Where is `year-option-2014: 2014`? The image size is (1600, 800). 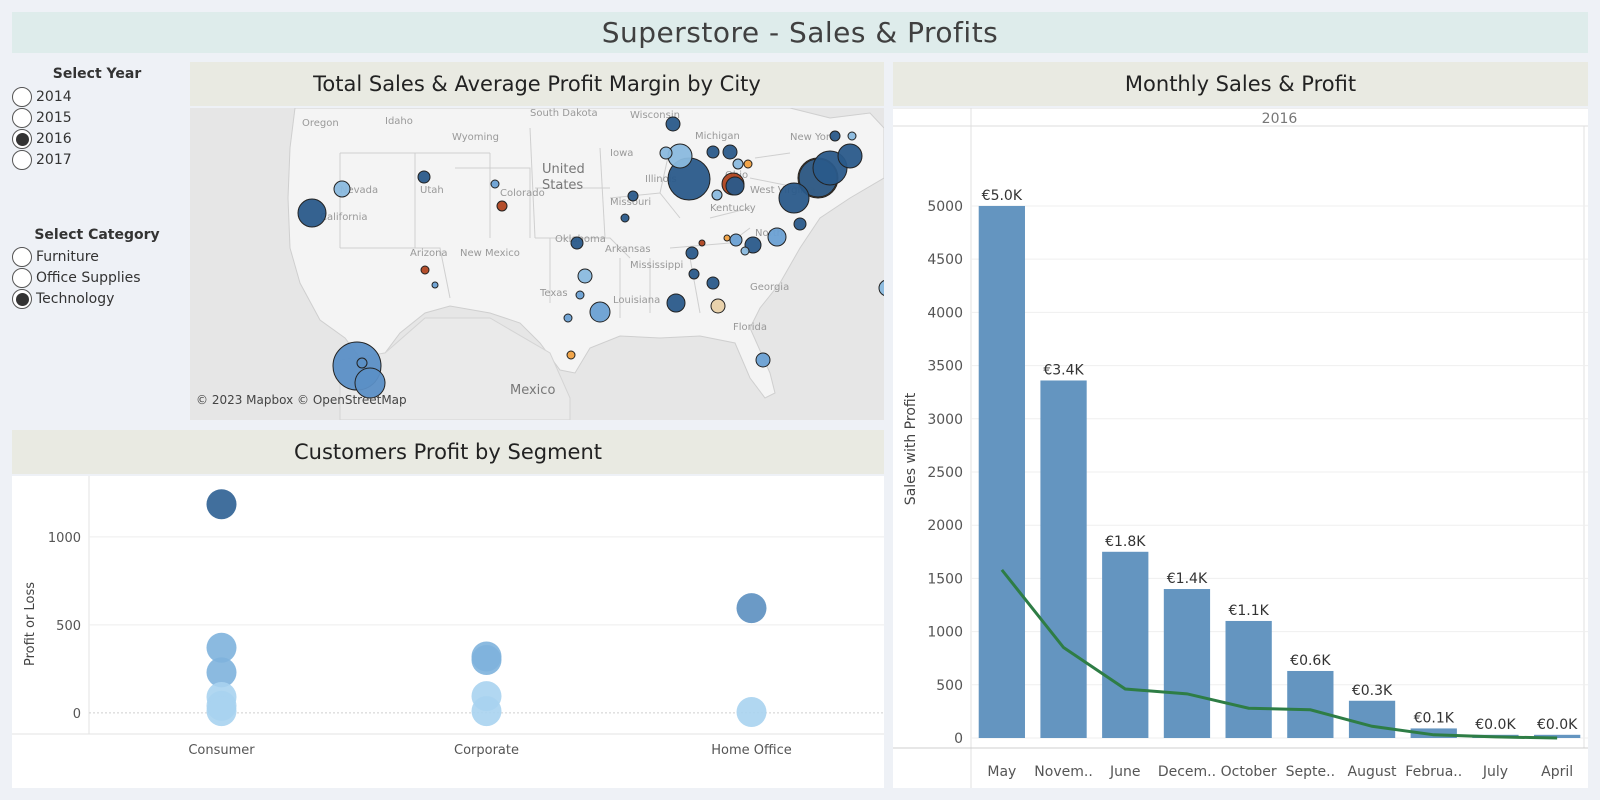 year-option-2014: 2014 is located at coordinates (42, 97).